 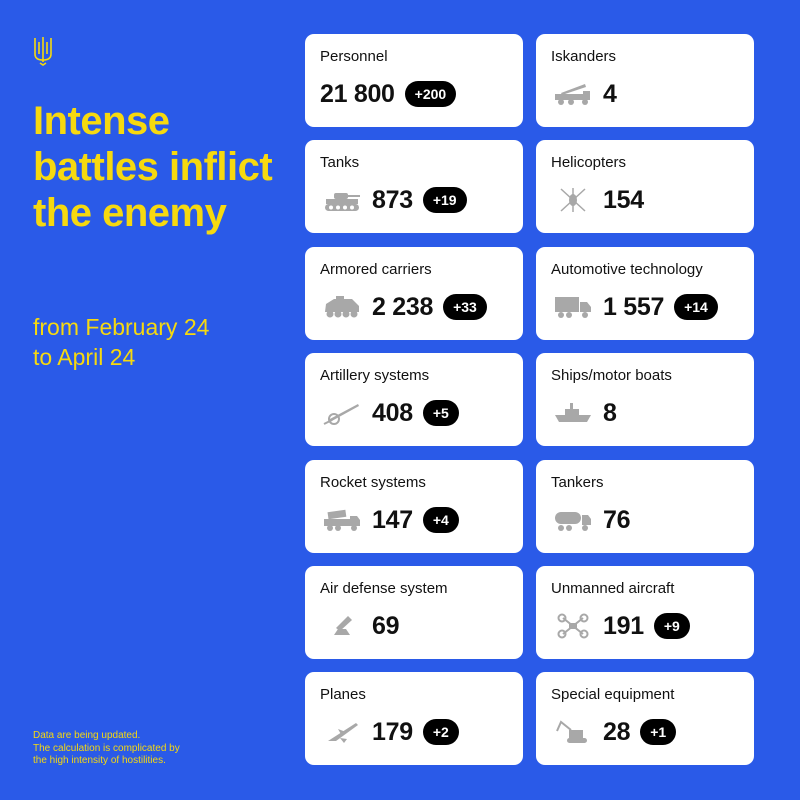 I want to click on stat-row: 1 557 +14, so click(x=634, y=307).